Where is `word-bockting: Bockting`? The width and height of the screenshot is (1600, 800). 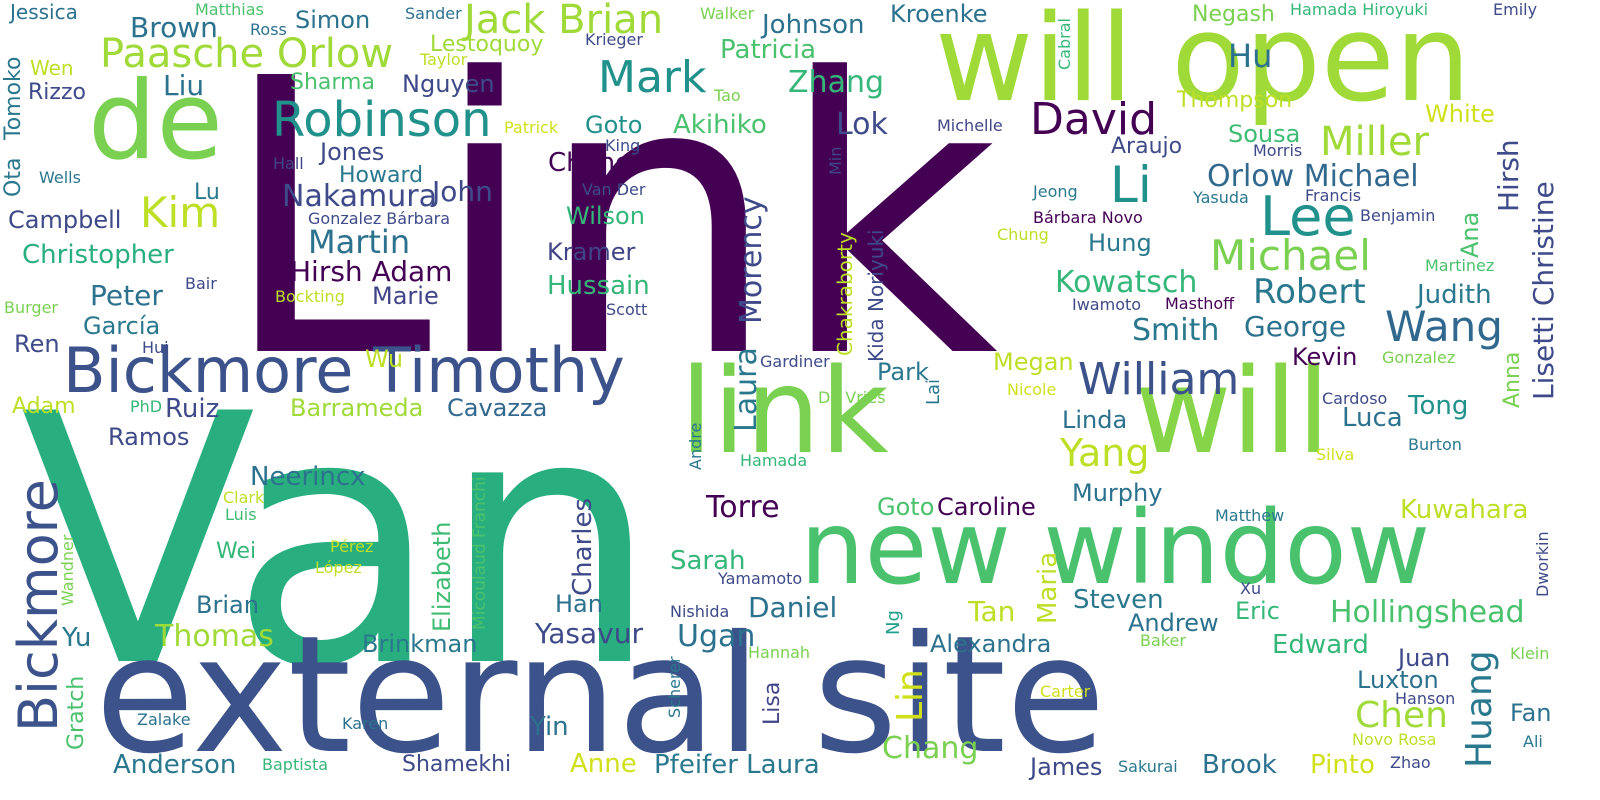 word-bockting: Bockting is located at coordinates (310, 296).